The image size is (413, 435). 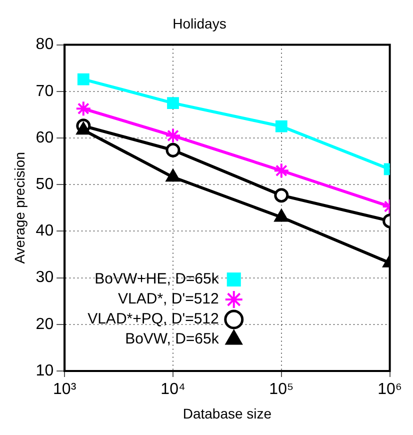 What do you see at coordinates (153, 319) in the screenshot?
I see `legend-label: VLAD*+PQ, D'=512` at bounding box center [153, 319].